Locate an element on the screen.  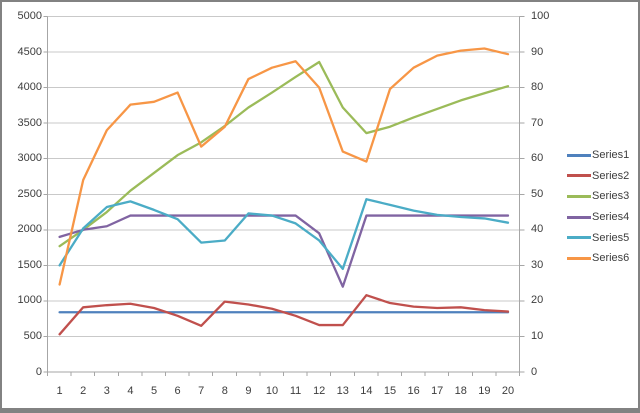
x-axis-tick-label: 13 is located at coordinates (342, 391).